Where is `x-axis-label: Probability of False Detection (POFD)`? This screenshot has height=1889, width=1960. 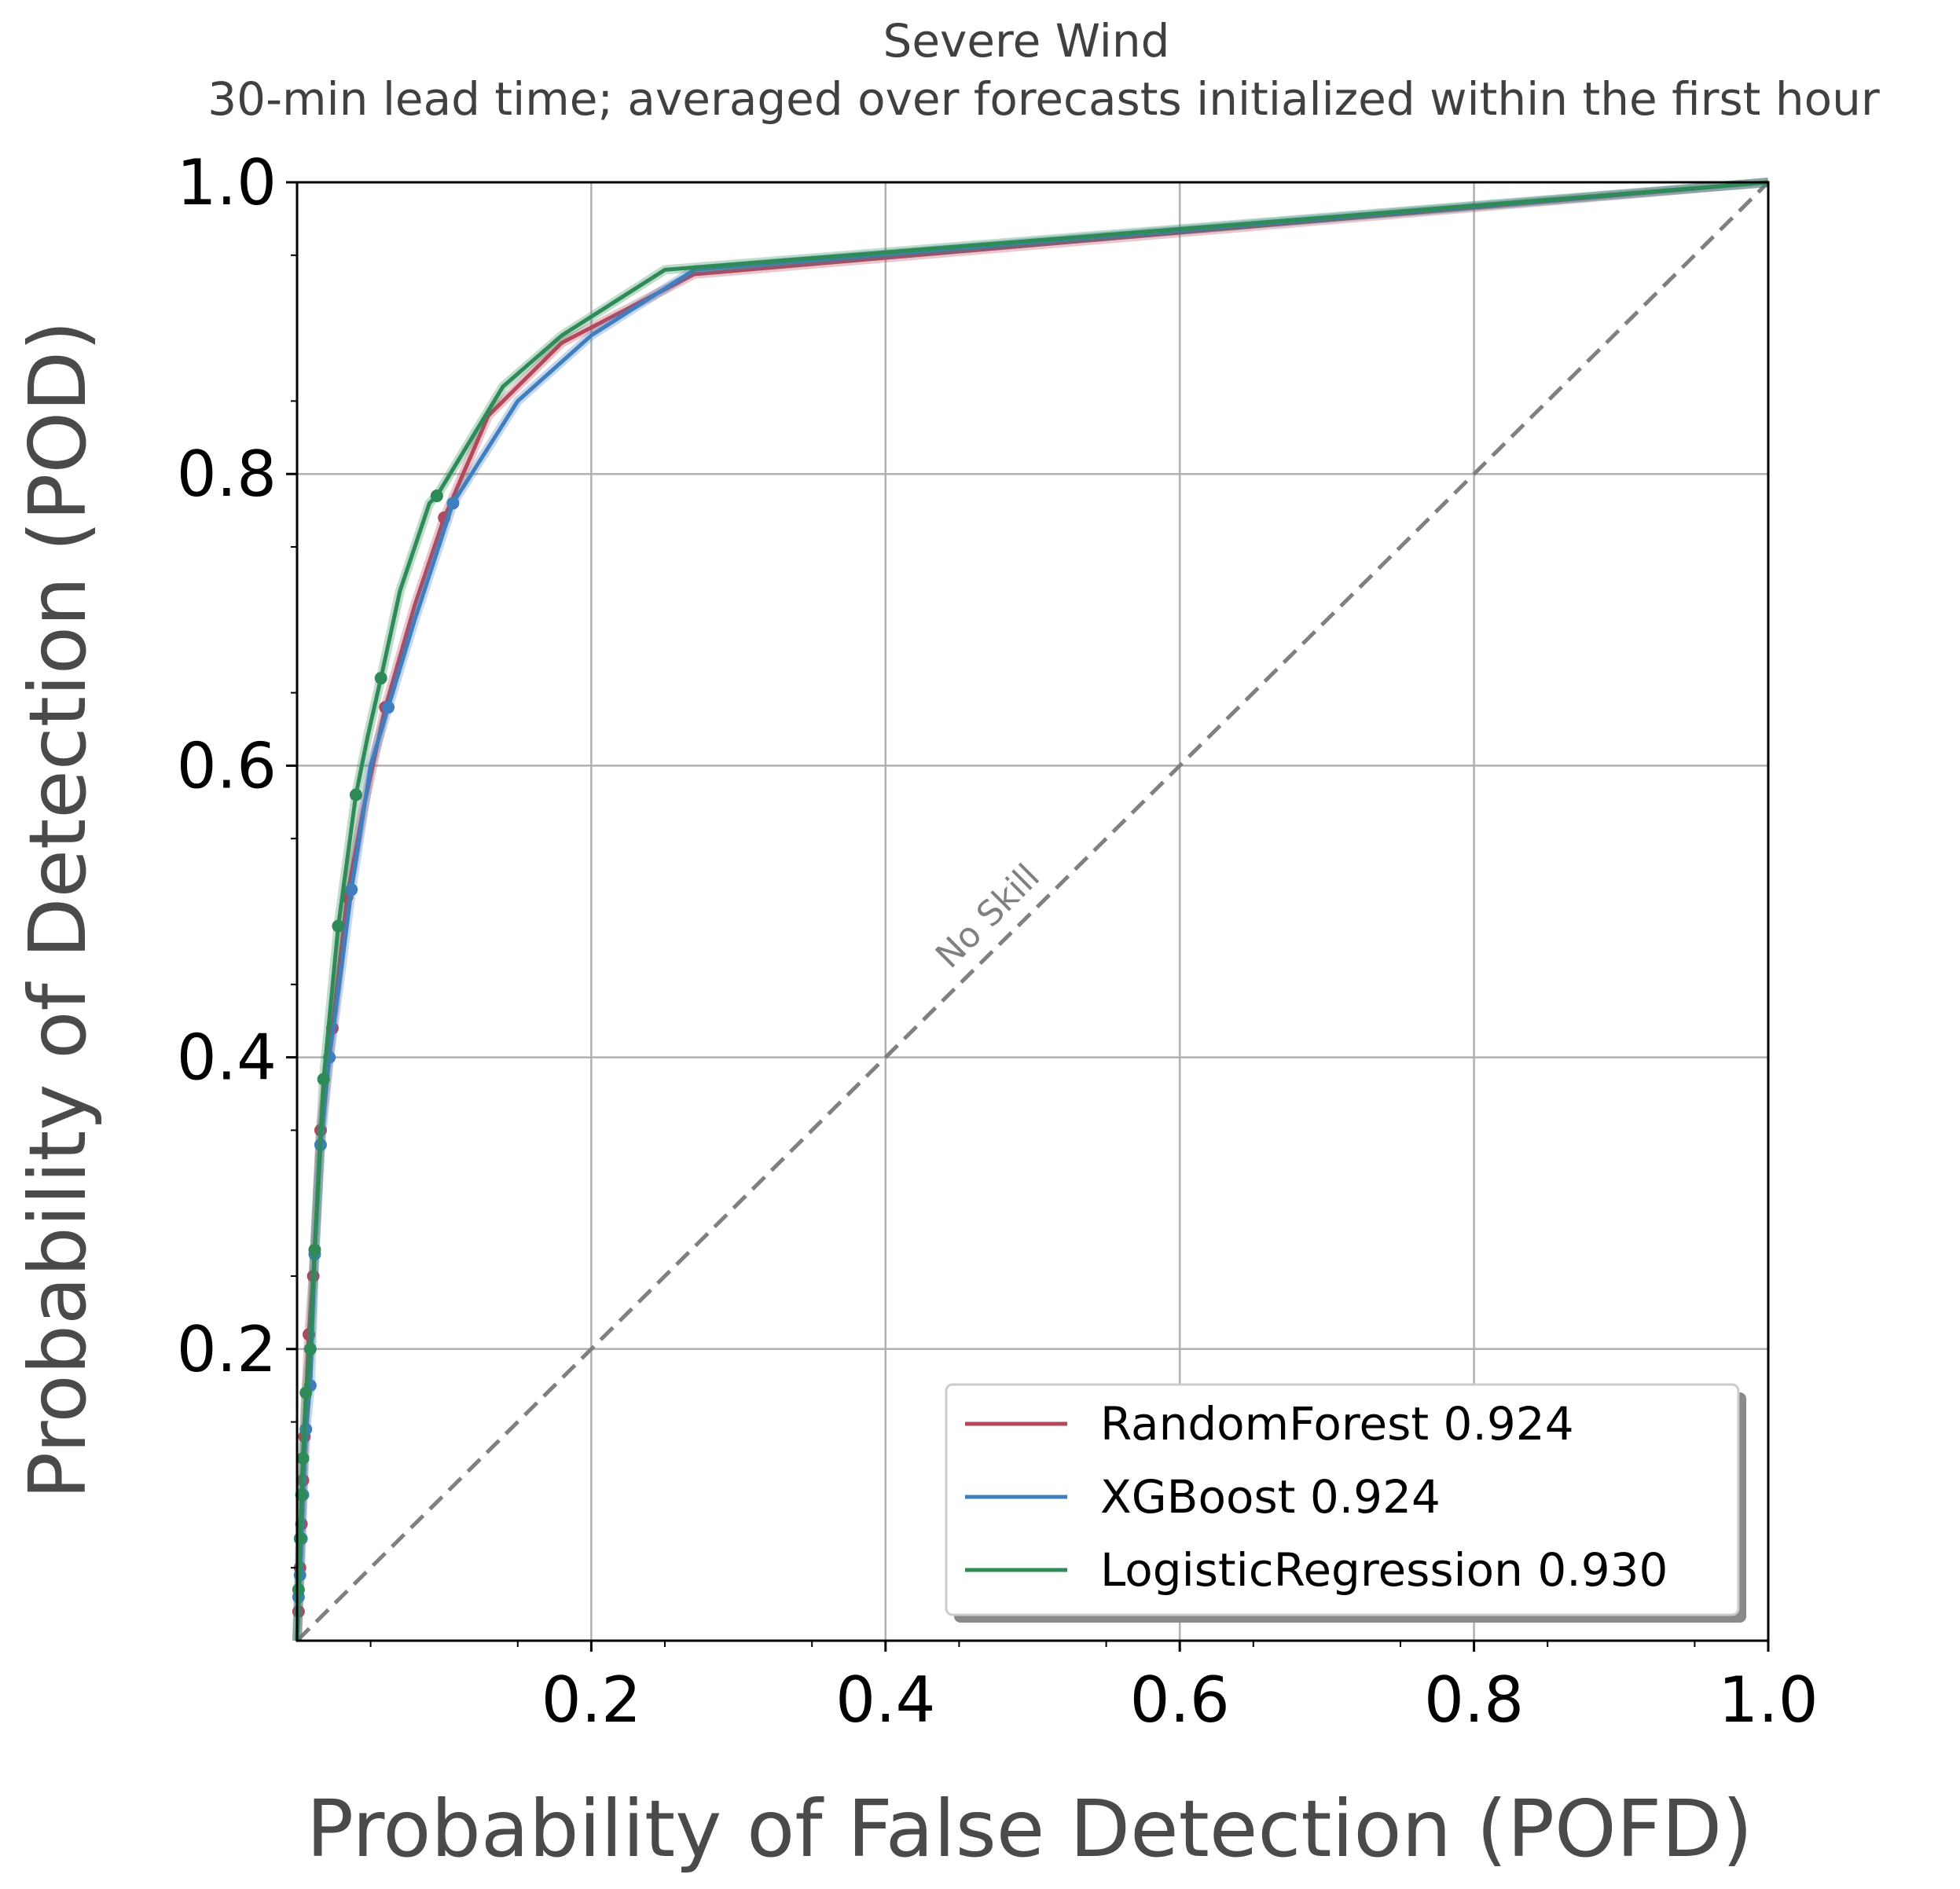
x-axis-label: Probability of False Detection (POFD) is located at coordinates (1029, 1829).